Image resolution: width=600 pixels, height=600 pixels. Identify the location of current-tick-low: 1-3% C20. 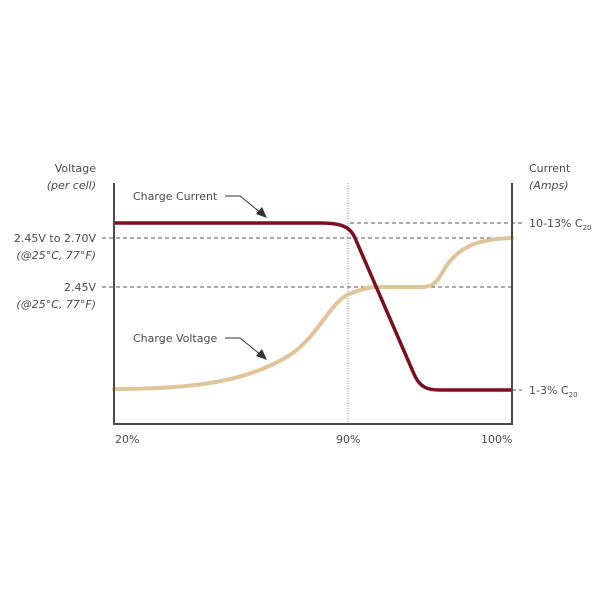
(553, 393).